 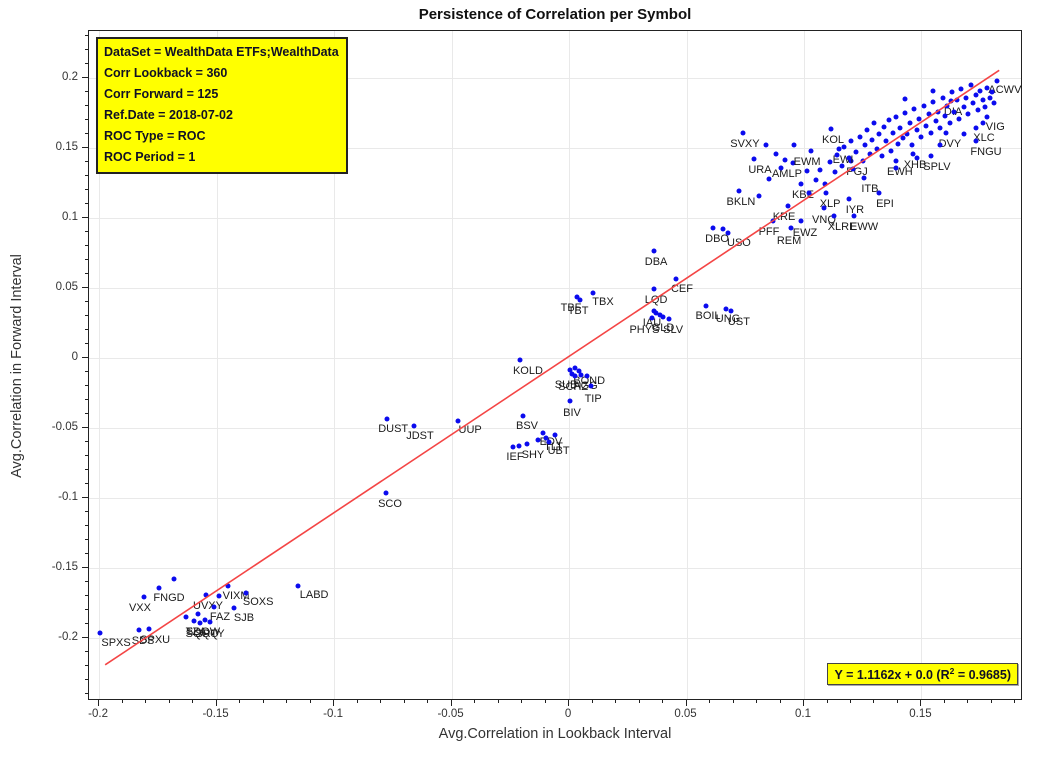 What do you see at coordinates (258, 602) in the screenshot?
I see `point-symbol-label: SOXS` at bounding box center [258, 602].